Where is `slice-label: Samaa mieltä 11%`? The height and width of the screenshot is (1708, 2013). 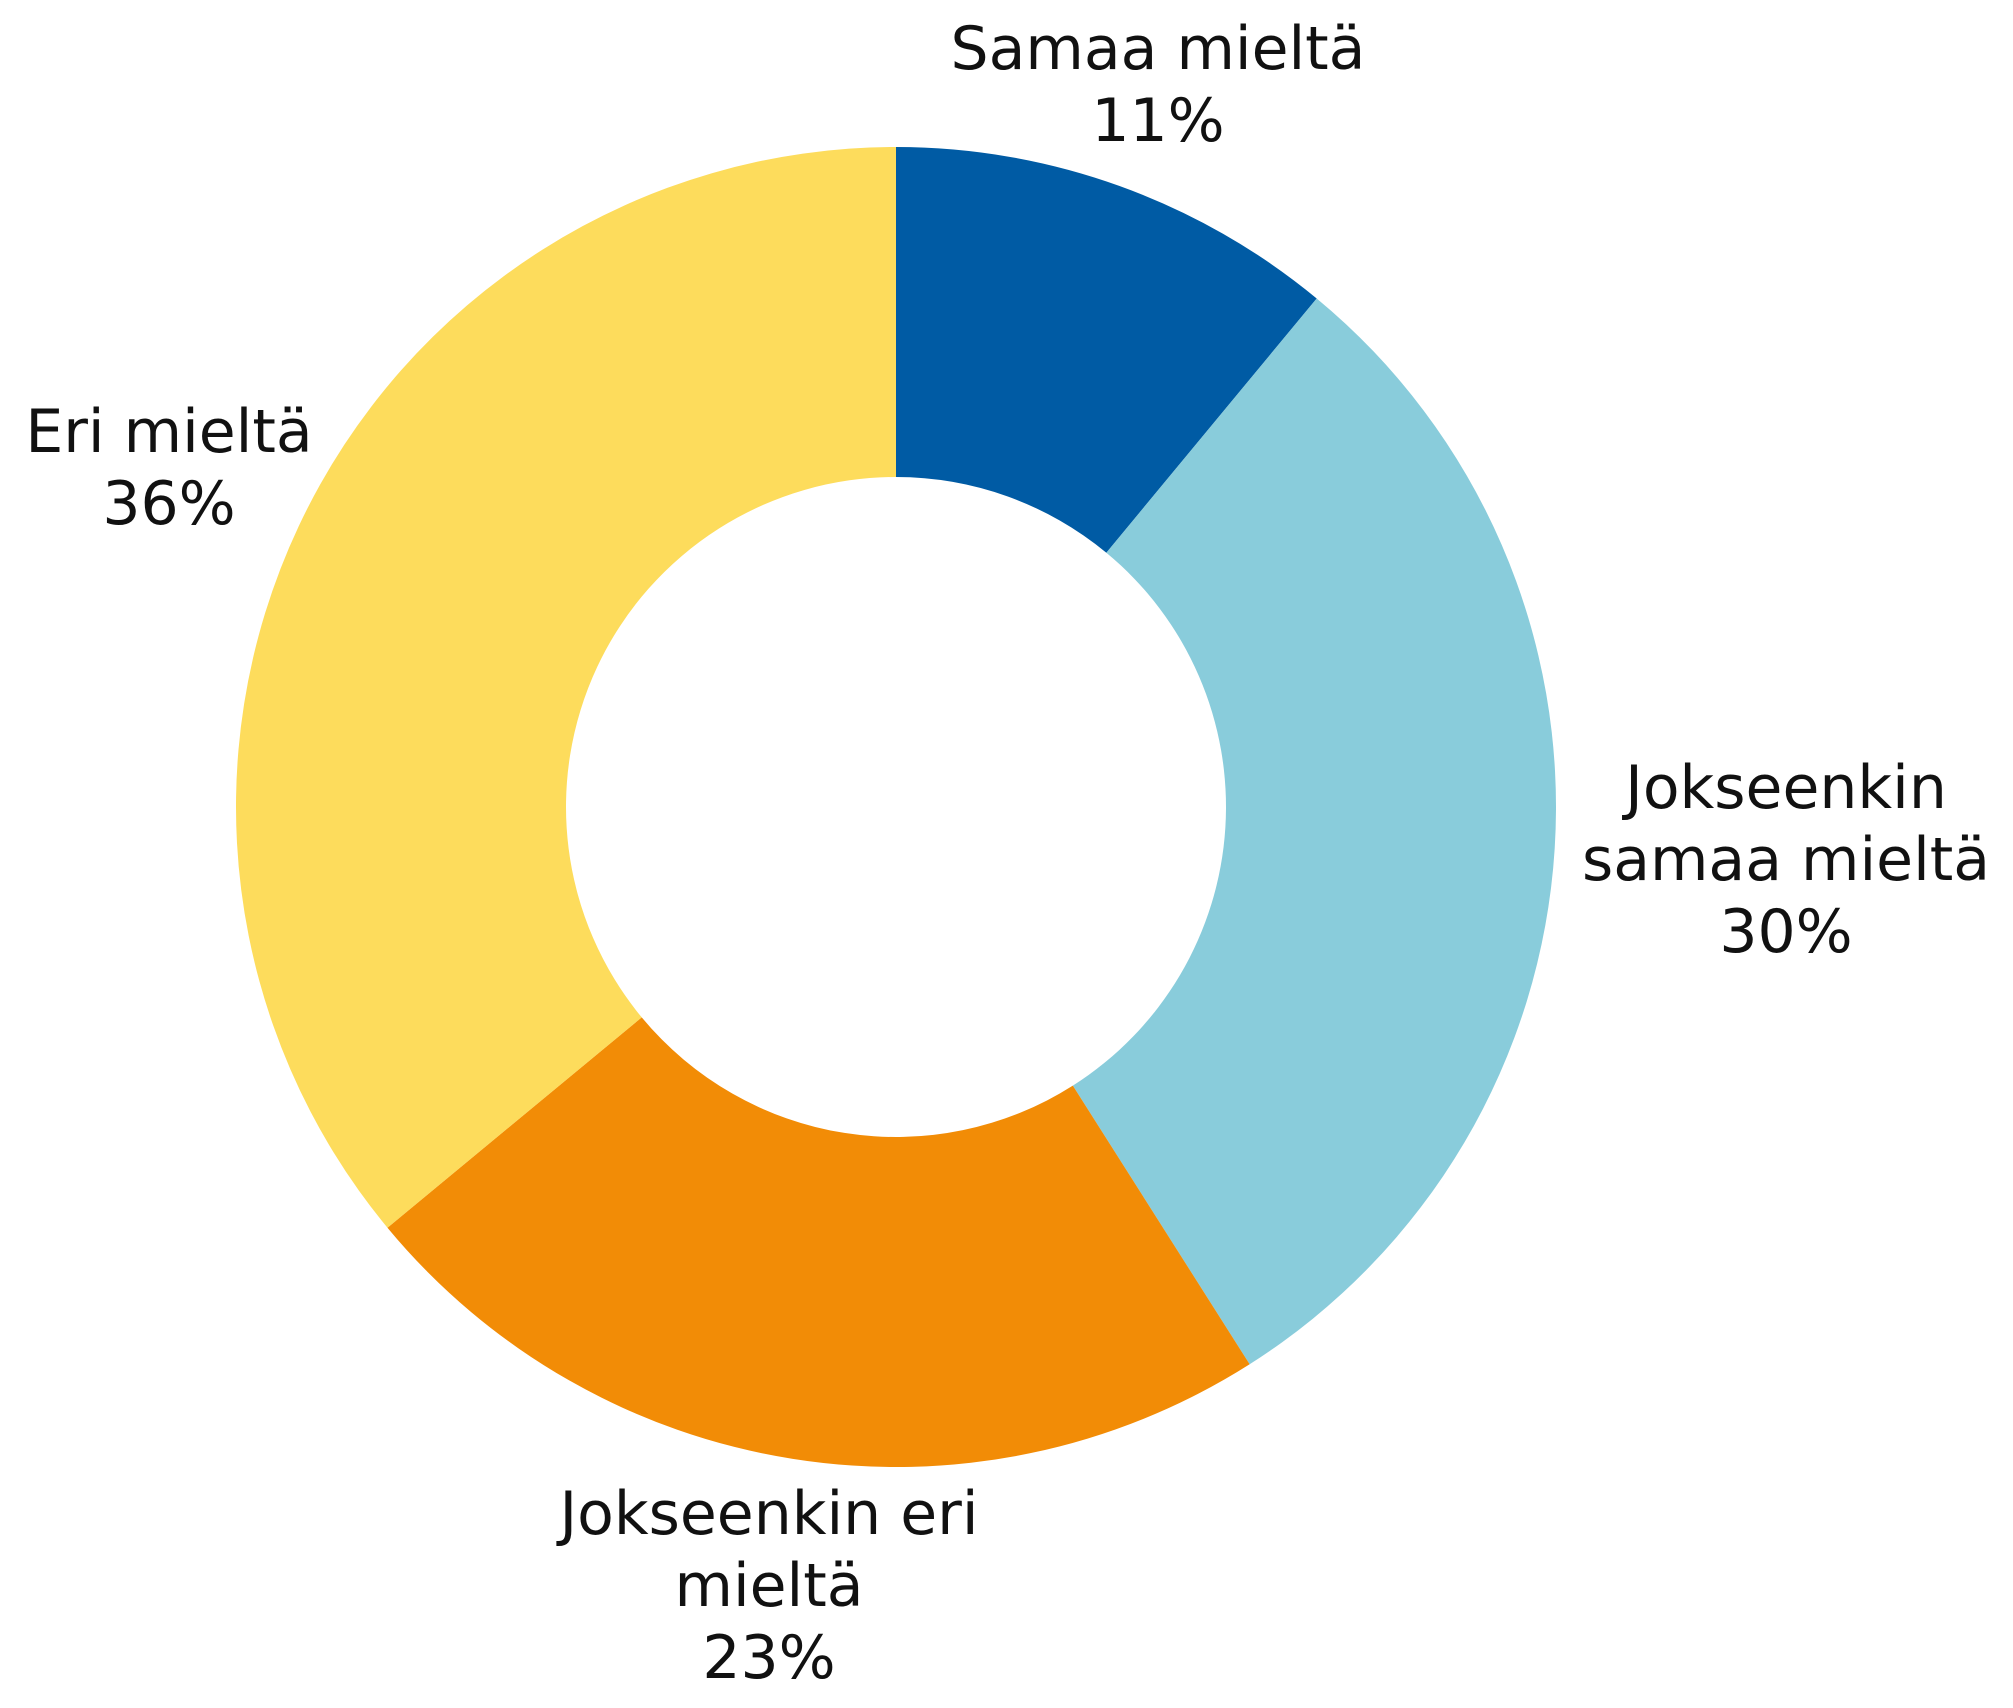 slice-label: Samaa mieltä 11% is located at coordinates (1158, 85).